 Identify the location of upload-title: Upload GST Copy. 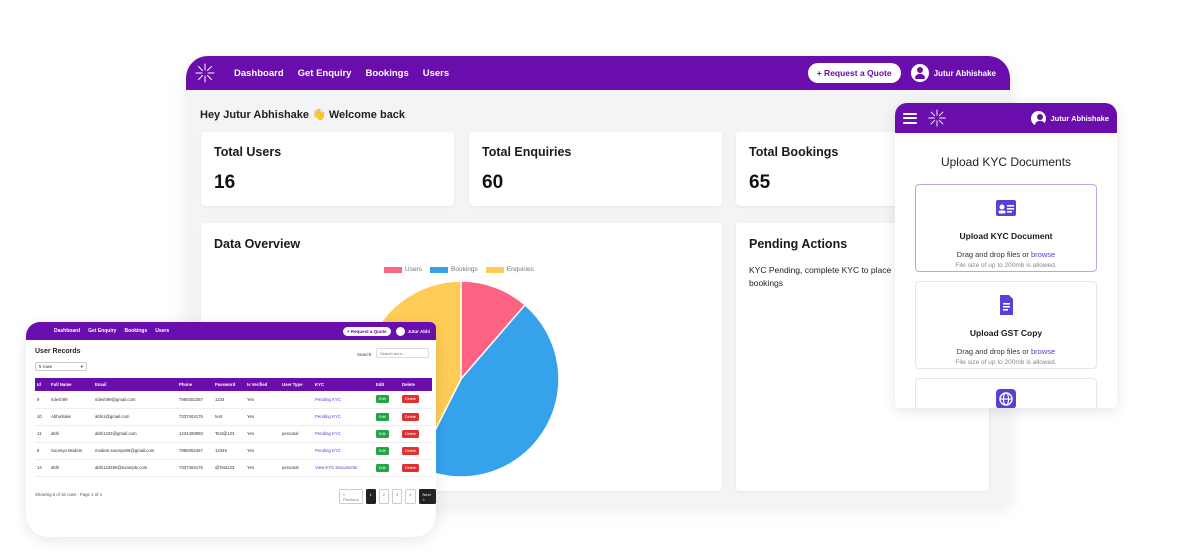
(1006, 333).